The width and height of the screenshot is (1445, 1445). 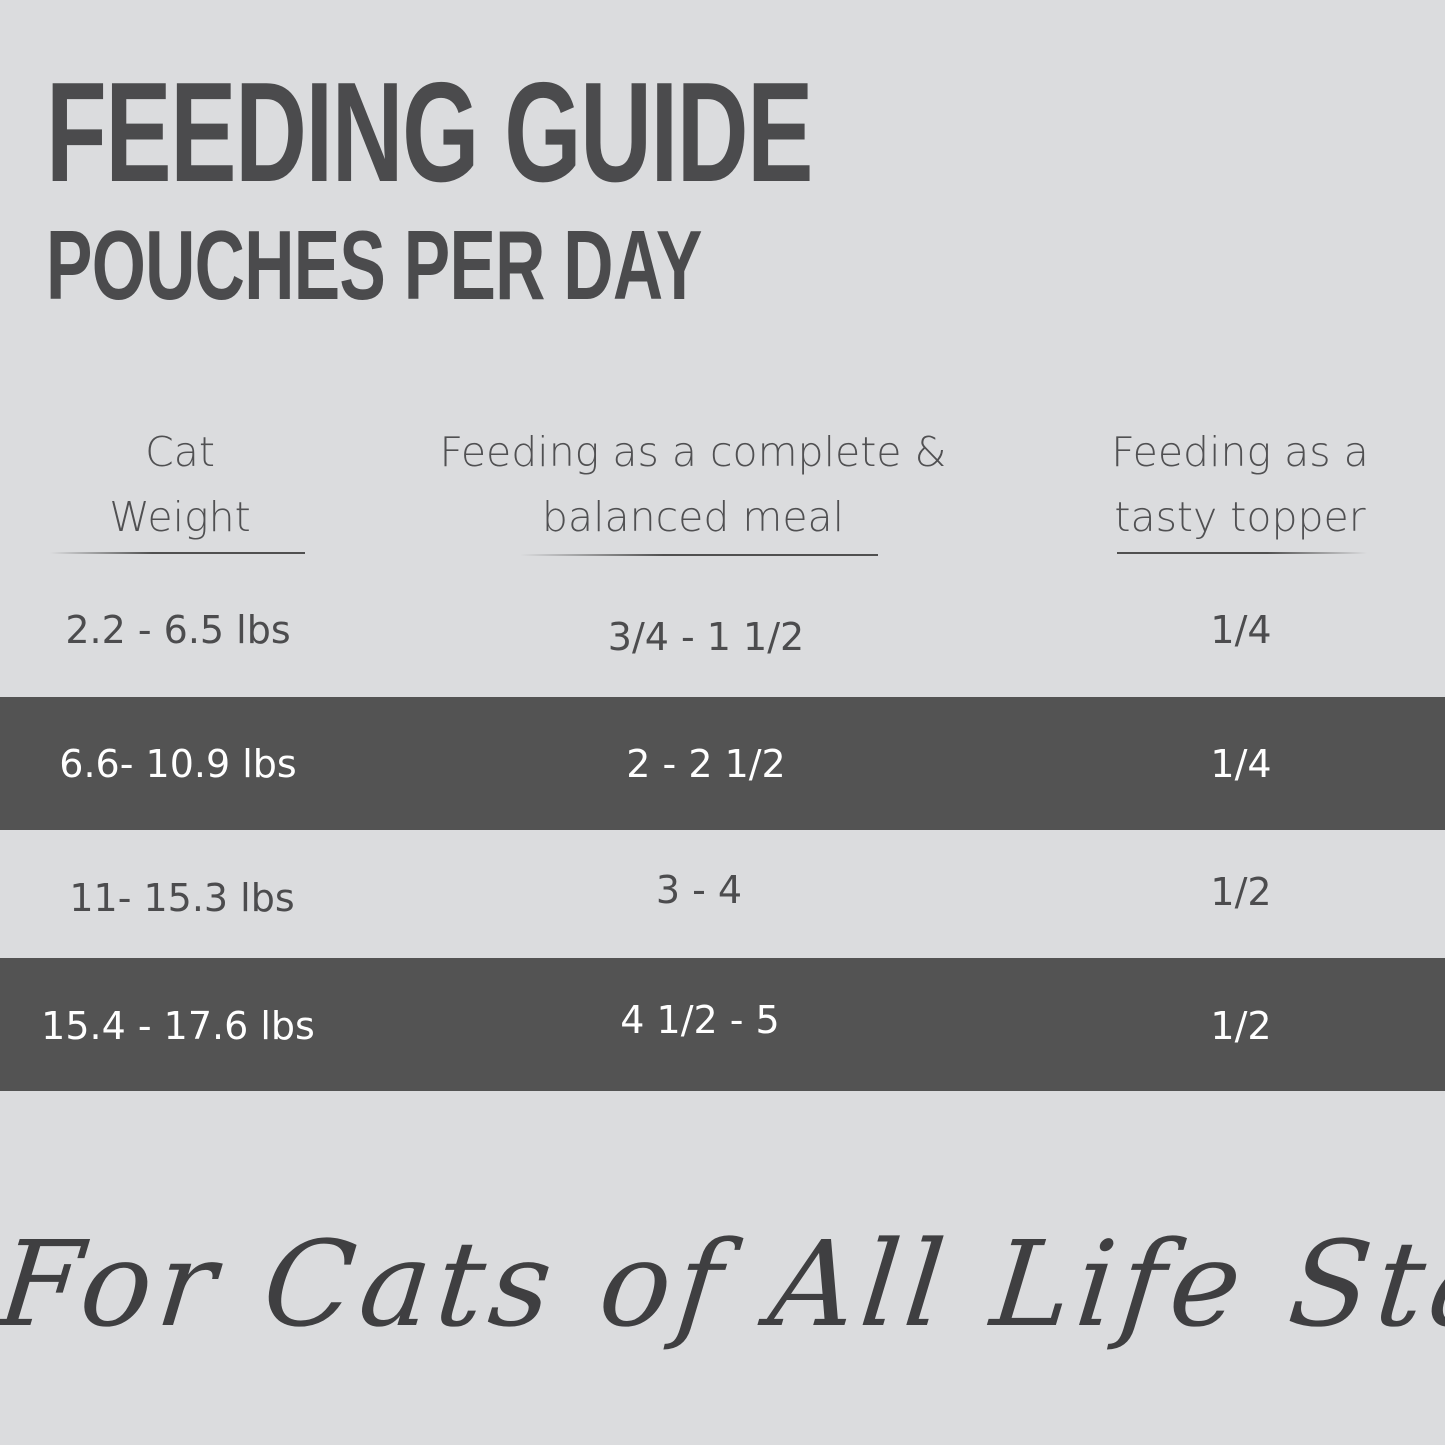 What do you see at coordinates (429, 132) in the screenshot?
I see `page-title: FEEDING GUIDE` at bounding box center [429, 132].